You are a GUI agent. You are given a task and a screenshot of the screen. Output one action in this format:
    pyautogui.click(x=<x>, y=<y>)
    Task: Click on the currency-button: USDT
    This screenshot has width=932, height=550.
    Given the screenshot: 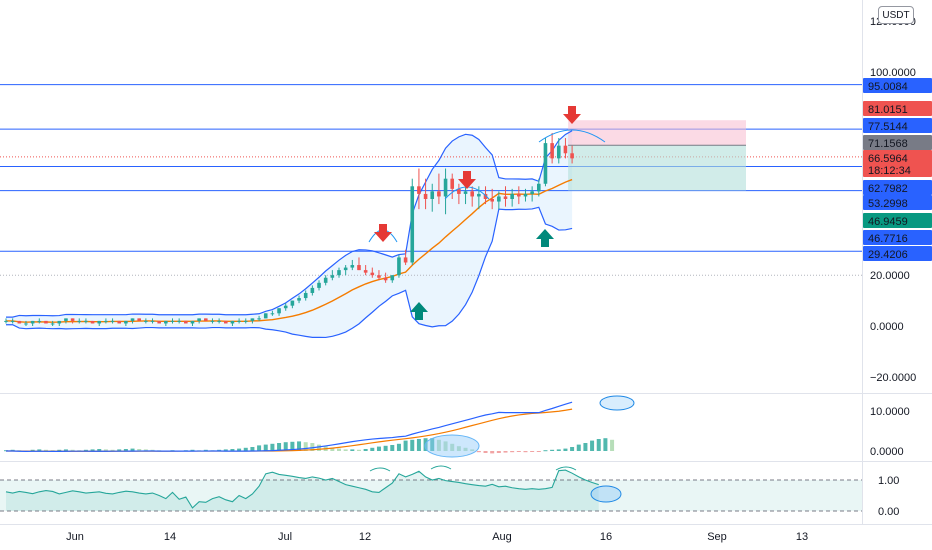 What is the action you would take?
    pyautogui.click(x=896, y=15)
    